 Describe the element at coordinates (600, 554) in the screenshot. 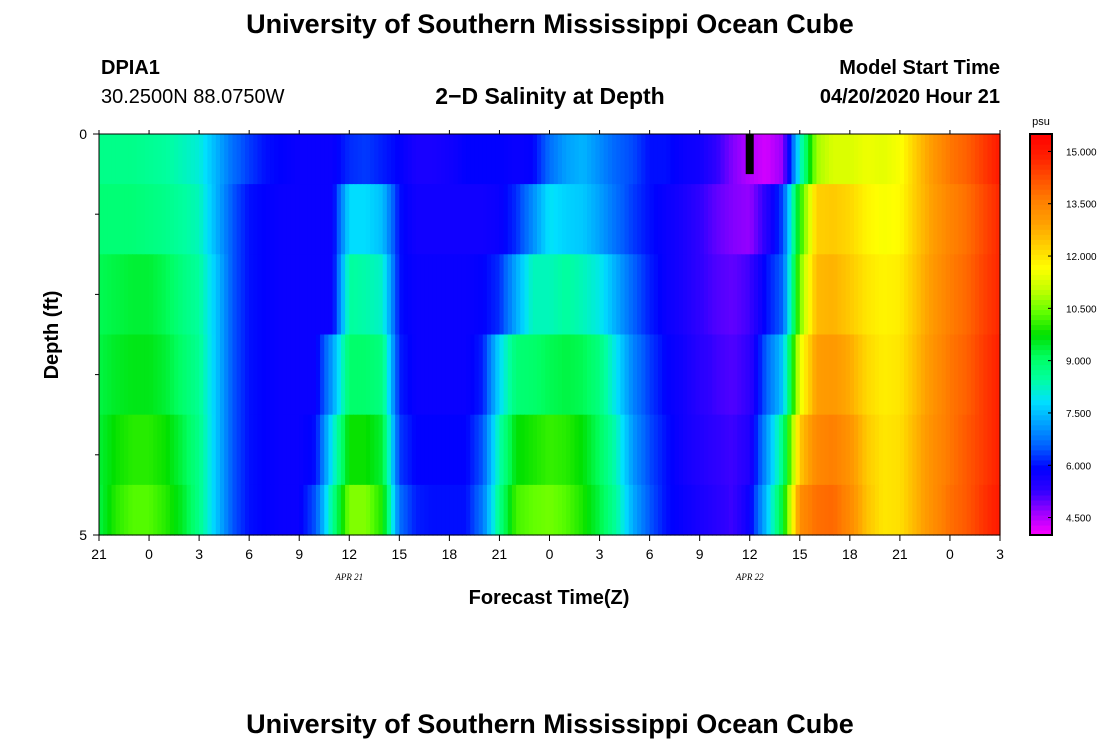

I see `x-tick-label: 3` at that location.